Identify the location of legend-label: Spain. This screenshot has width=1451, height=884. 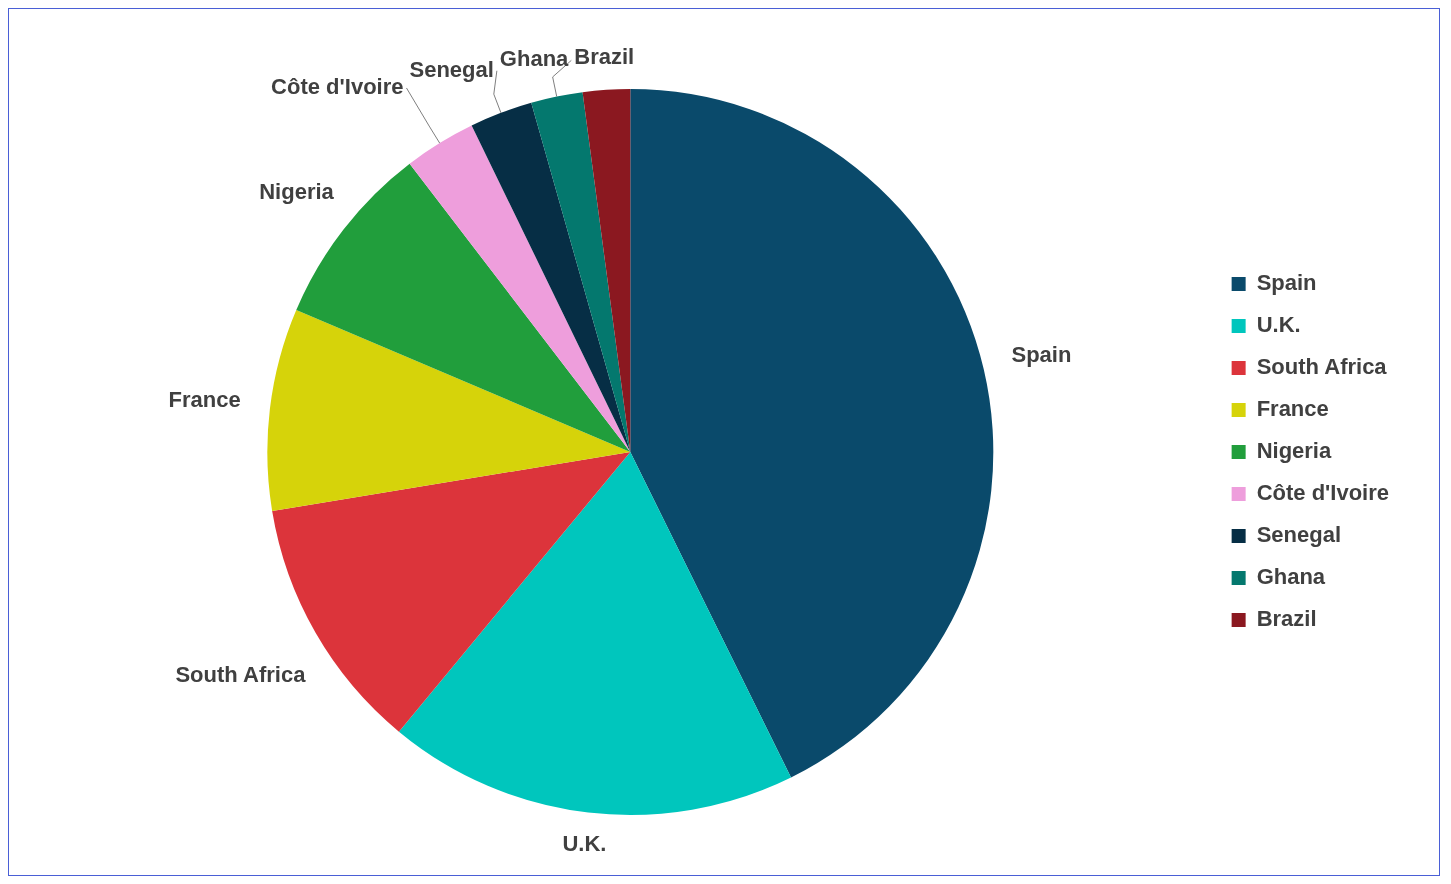
(1286, 283).